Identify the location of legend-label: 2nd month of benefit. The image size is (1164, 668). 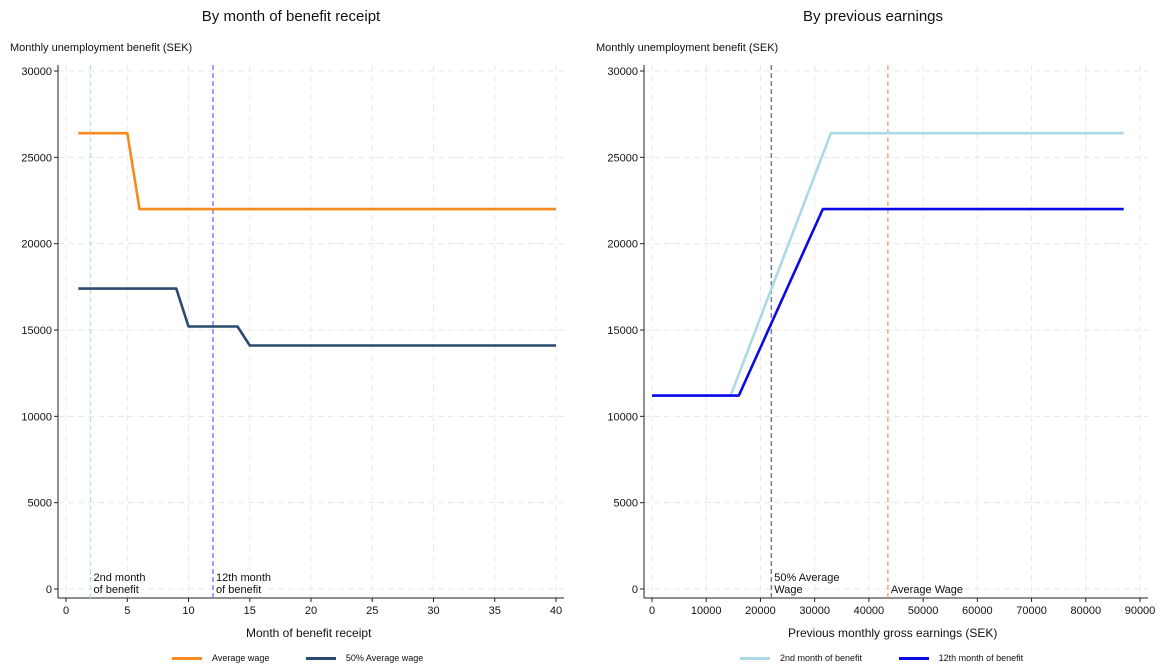
(821, 657).